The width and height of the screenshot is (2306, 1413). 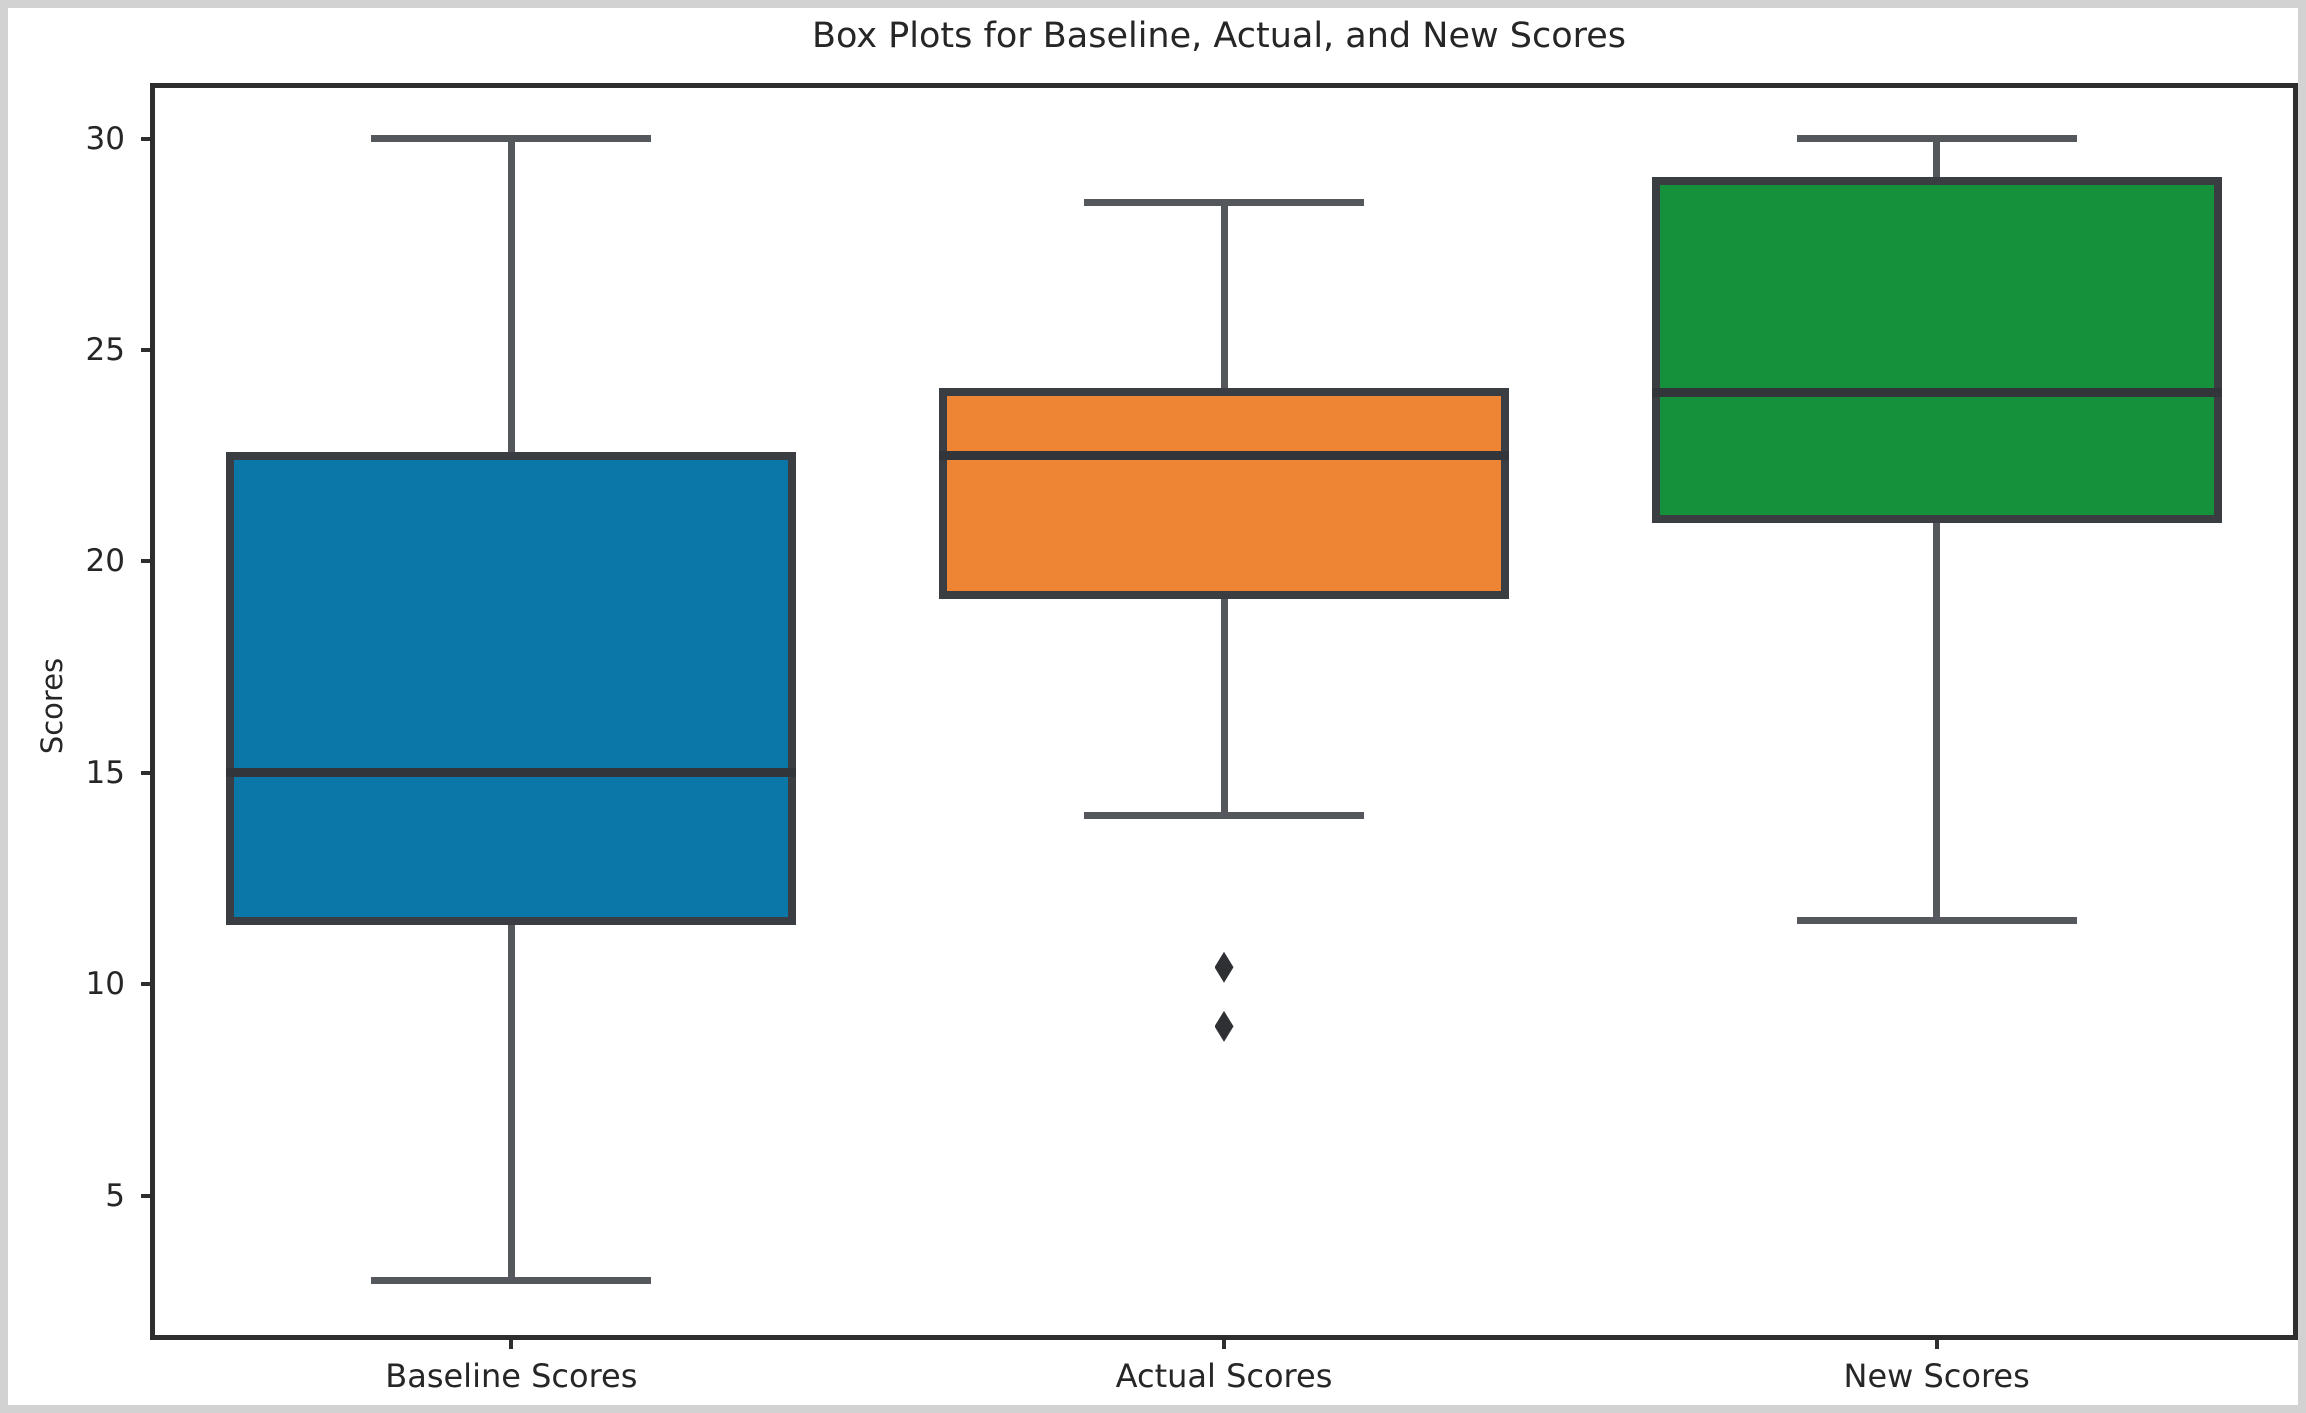 I want to click on y-tick-label-25: 25, so click(x=105, y=350).